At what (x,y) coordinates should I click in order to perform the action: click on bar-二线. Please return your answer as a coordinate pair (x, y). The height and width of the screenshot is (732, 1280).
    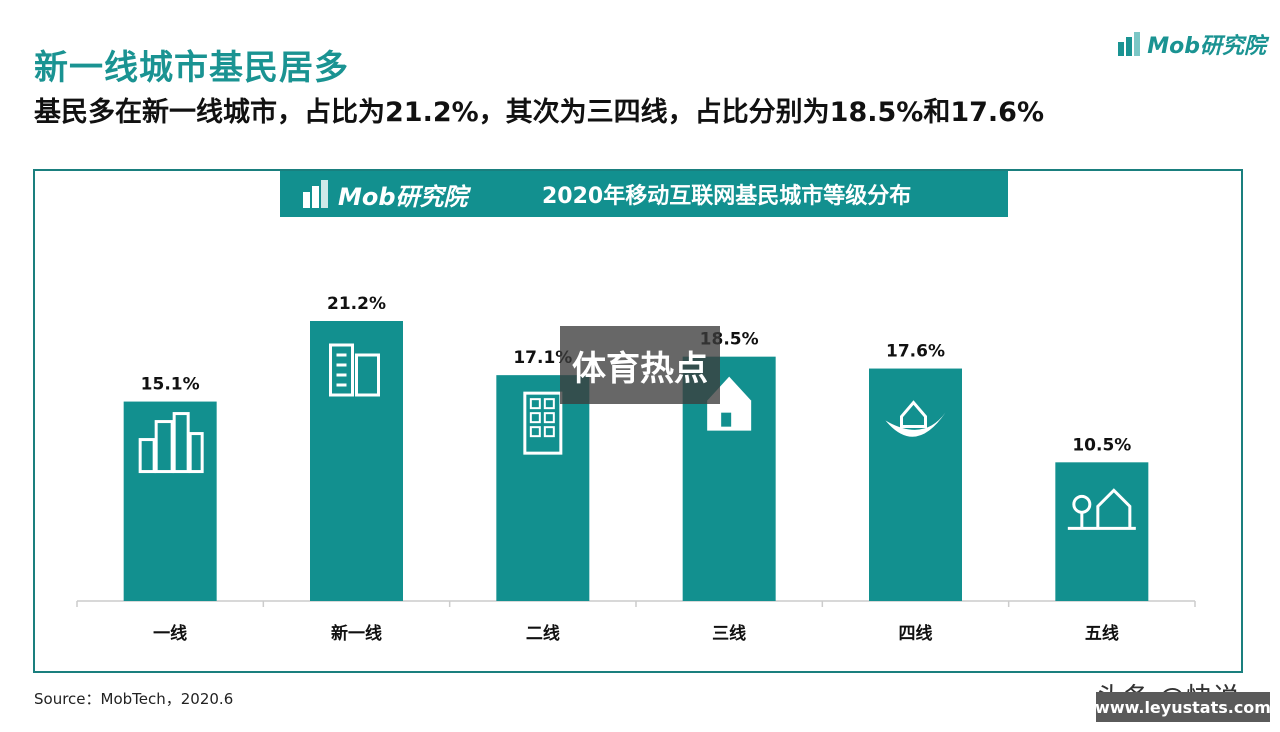
    Looking at the image, I should click on (543, 488).